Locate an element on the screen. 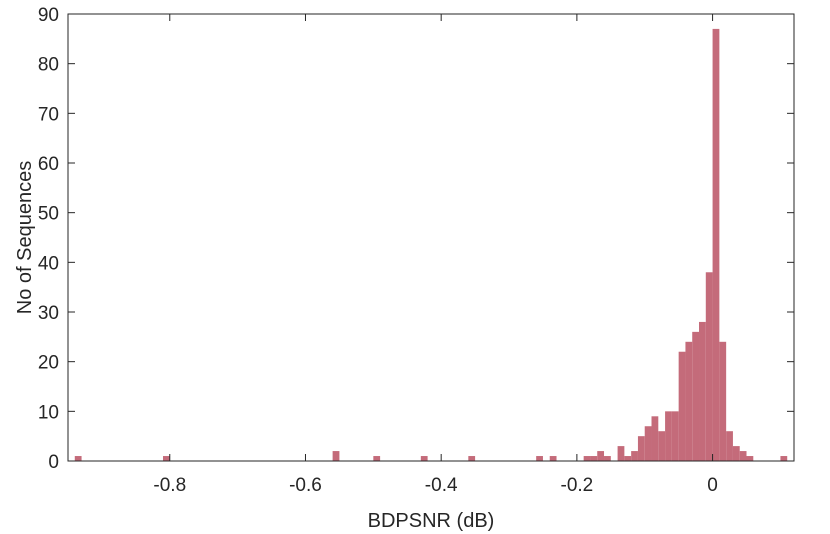 The image size is (830, 534). y-tick-label: 80 is located at coordinates (48, 65).